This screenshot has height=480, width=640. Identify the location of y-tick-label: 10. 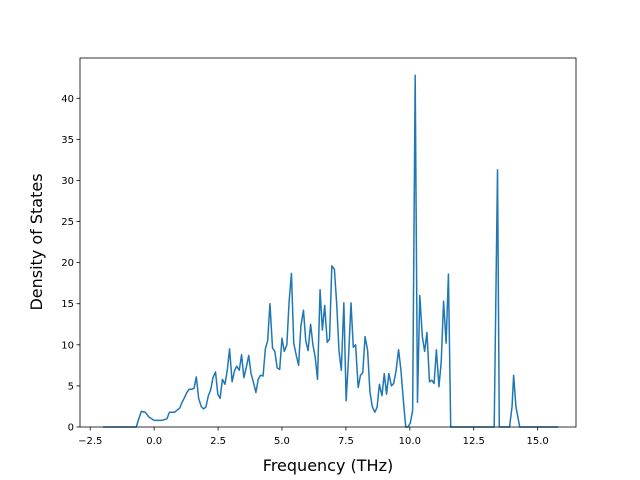
(67, 345).